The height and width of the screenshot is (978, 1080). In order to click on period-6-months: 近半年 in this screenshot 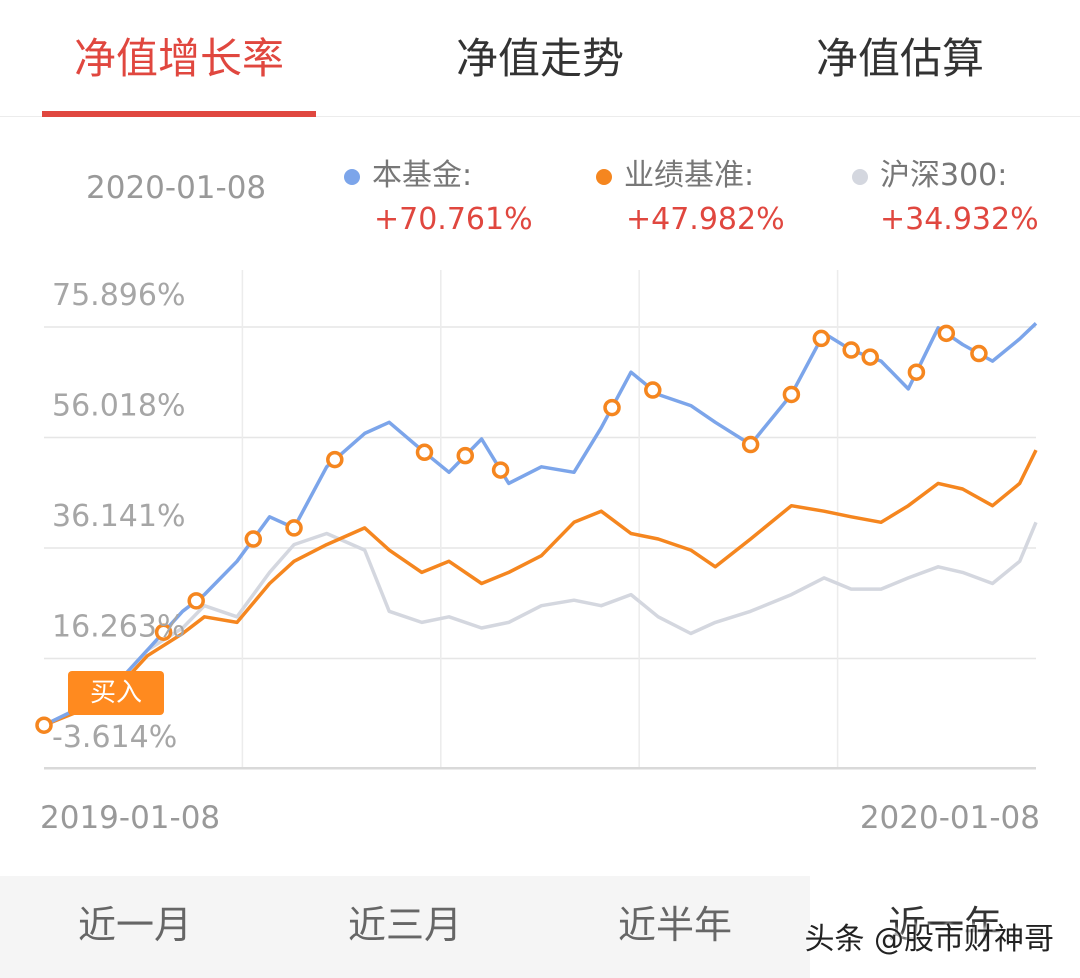, I will do `click(674, 925)`.